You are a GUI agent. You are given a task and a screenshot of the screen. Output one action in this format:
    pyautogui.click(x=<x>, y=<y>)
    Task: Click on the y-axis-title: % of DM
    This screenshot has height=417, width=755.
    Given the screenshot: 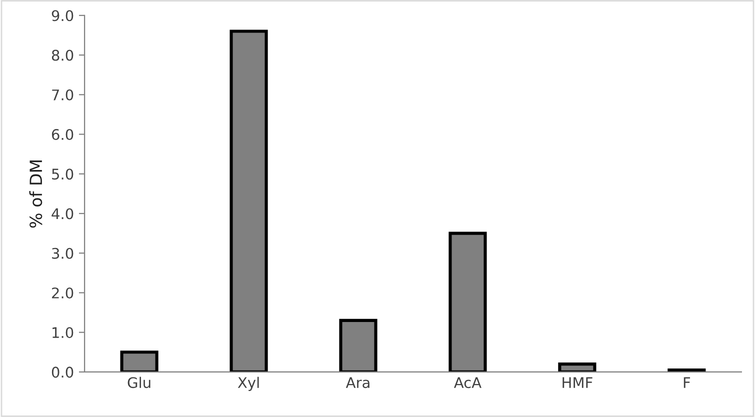 What is the action you would take?
    pyautogui.click(x=35, y=194)
    